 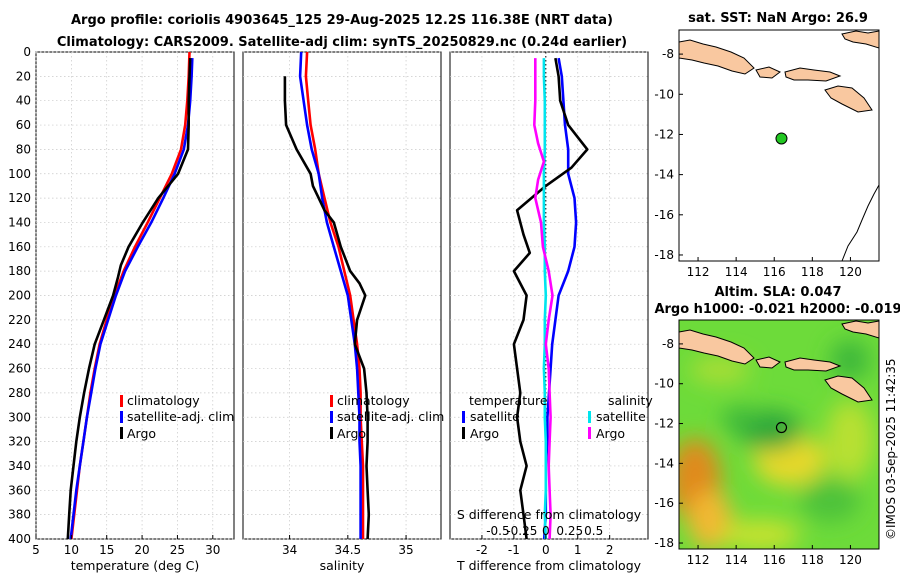 What do you see at coordinates (589, 433) in the screenshot?
I see `legend-swatch-sal-argo` at bounding box center [589, 433].